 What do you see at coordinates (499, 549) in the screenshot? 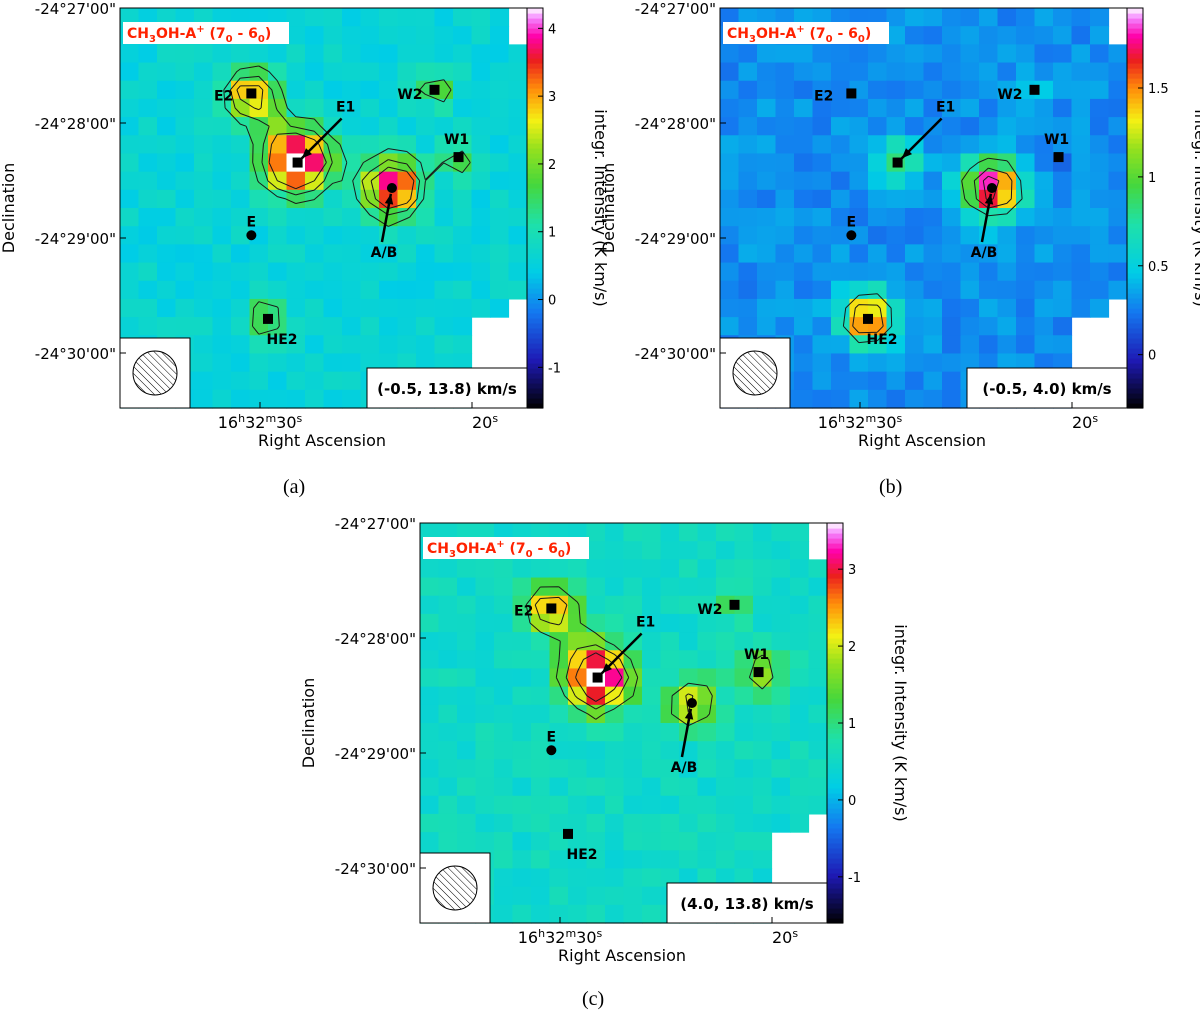
I see `chart-title: CH3OH-A+ (70 - 60)` at bounding box center [499, 549].